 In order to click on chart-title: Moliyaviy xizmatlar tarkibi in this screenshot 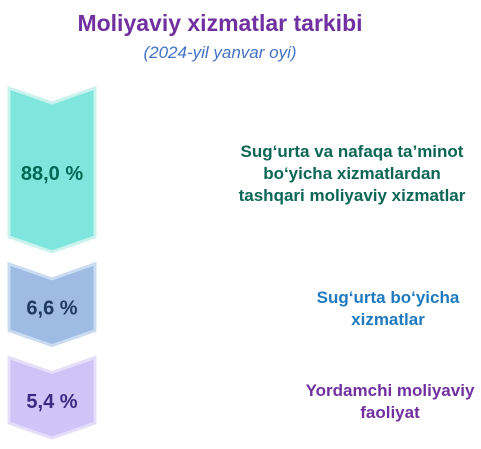, I will do `click(220, 23)`.